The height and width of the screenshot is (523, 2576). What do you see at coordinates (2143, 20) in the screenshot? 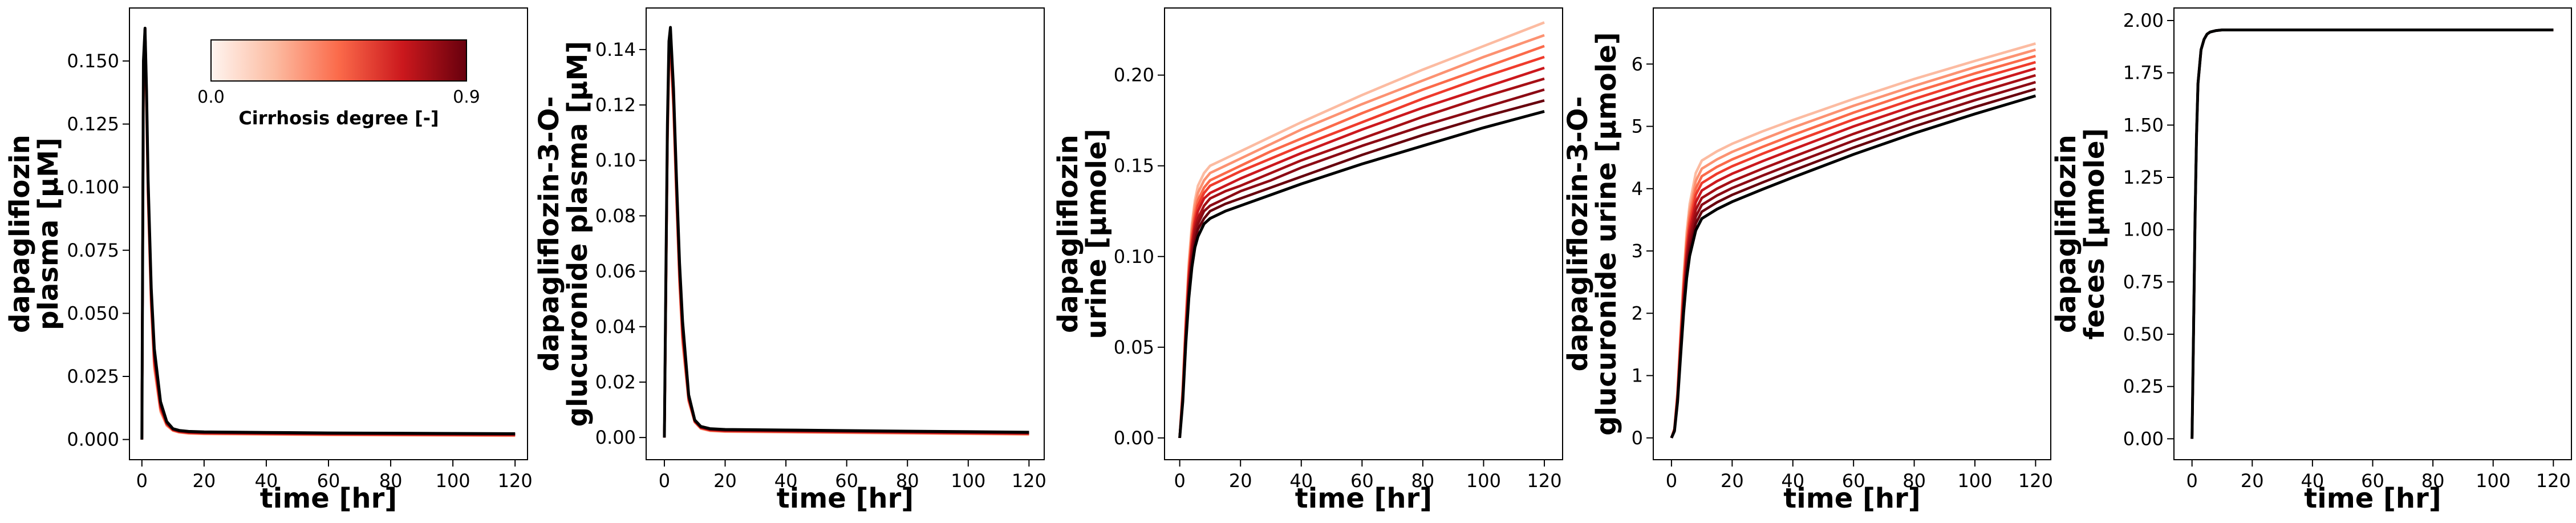
I see `y-tick-label: 2.00` at bounding box center [2143, 20].